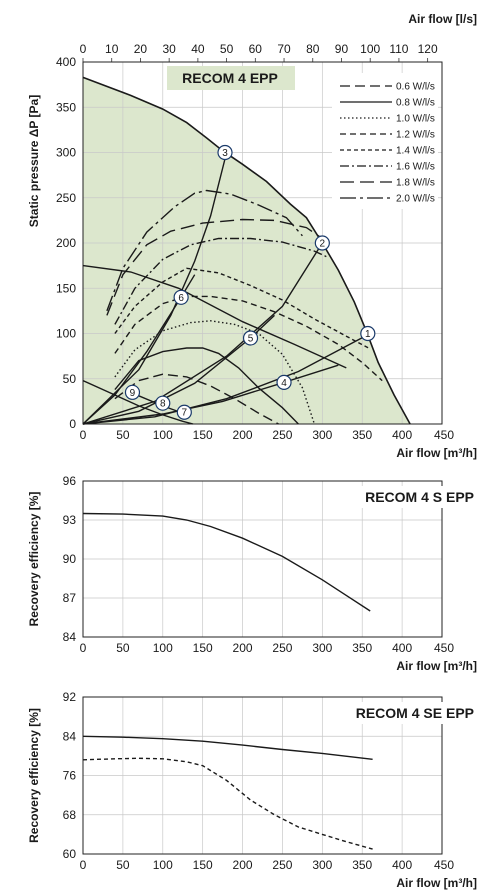  Describe the element at coordinates (70, 559) in the screenshot. I see `y-tick-label: 90` at that location.